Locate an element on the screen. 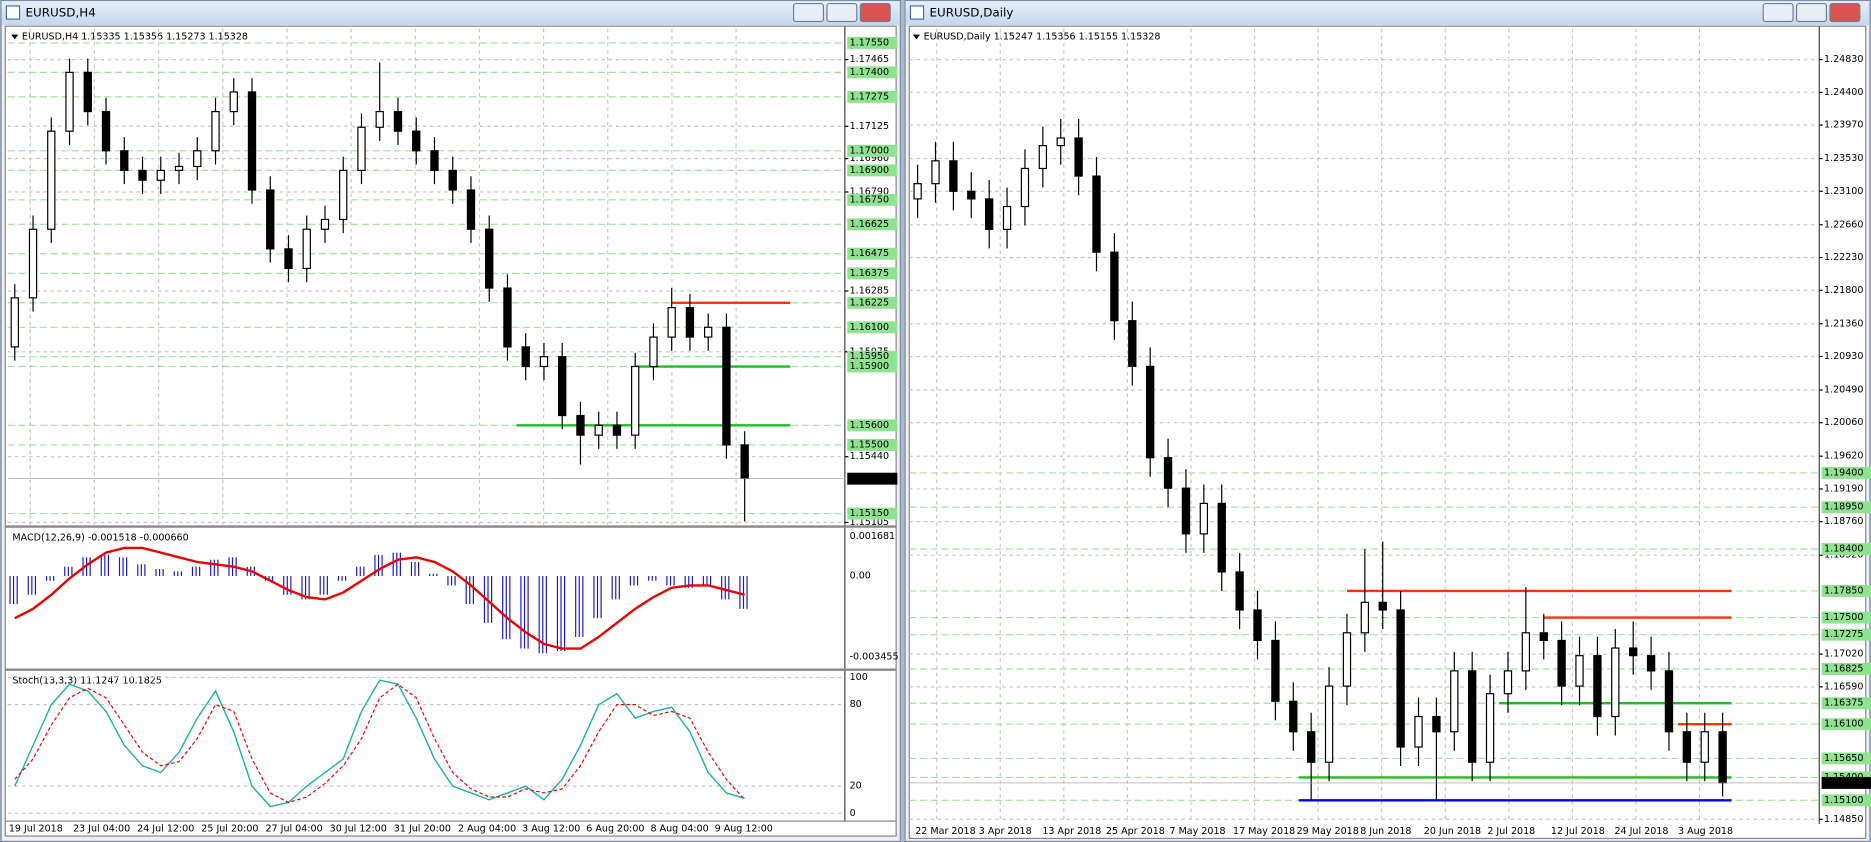 The width and height of the screenshot is (1871, 842). header-arrow is located at coordinates (15, 37).